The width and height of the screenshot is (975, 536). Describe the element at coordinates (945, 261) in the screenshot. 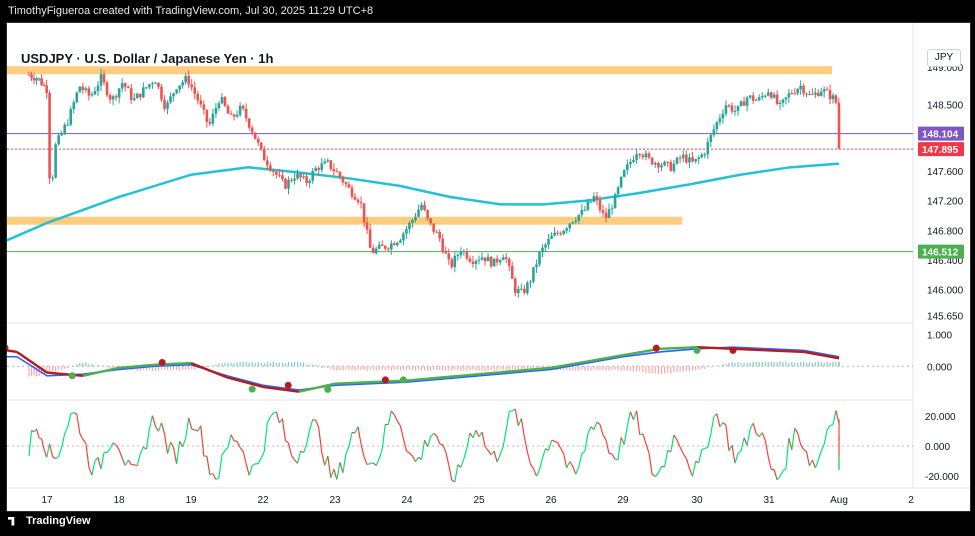

I see `price-tick-label: 146.400` at that location.